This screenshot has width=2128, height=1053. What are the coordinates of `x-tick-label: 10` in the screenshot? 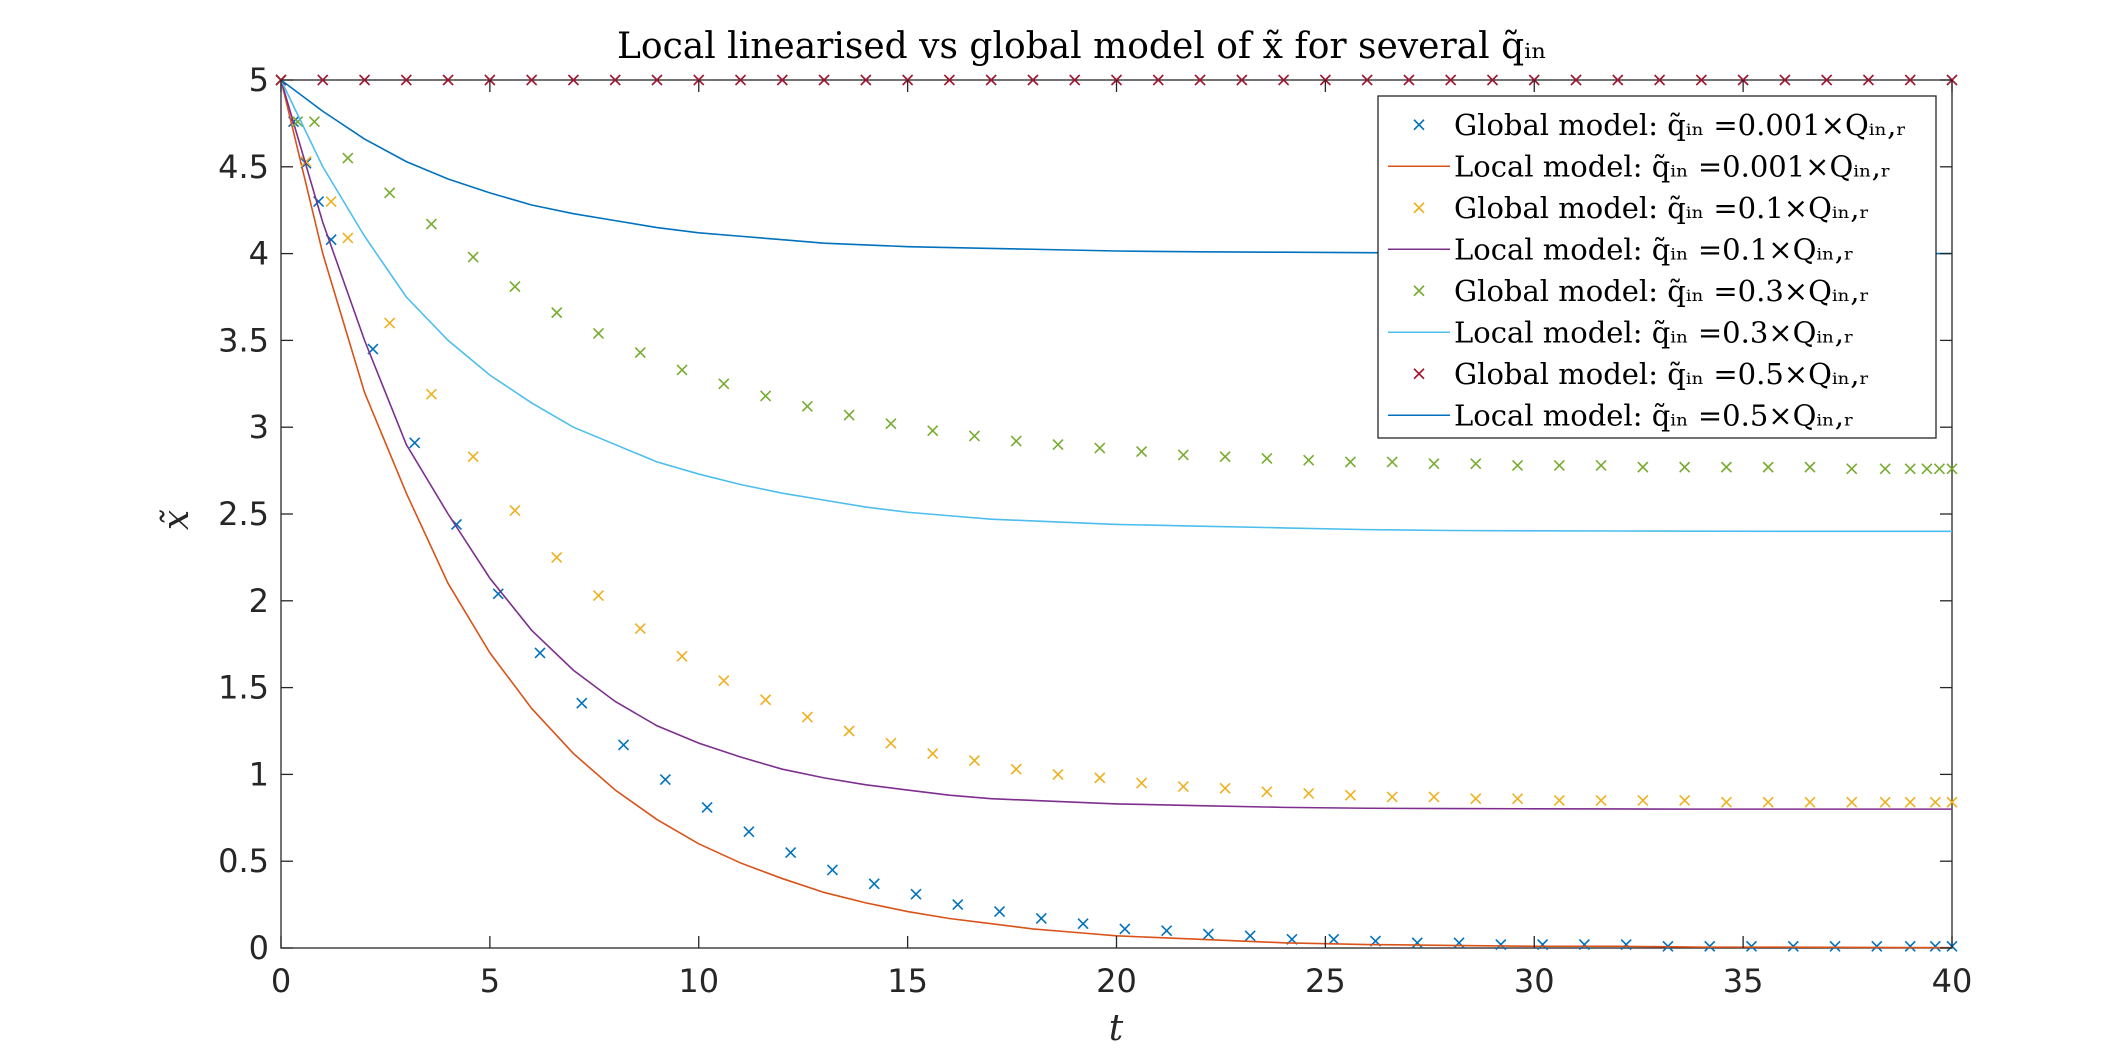 It's located at (698, 981).